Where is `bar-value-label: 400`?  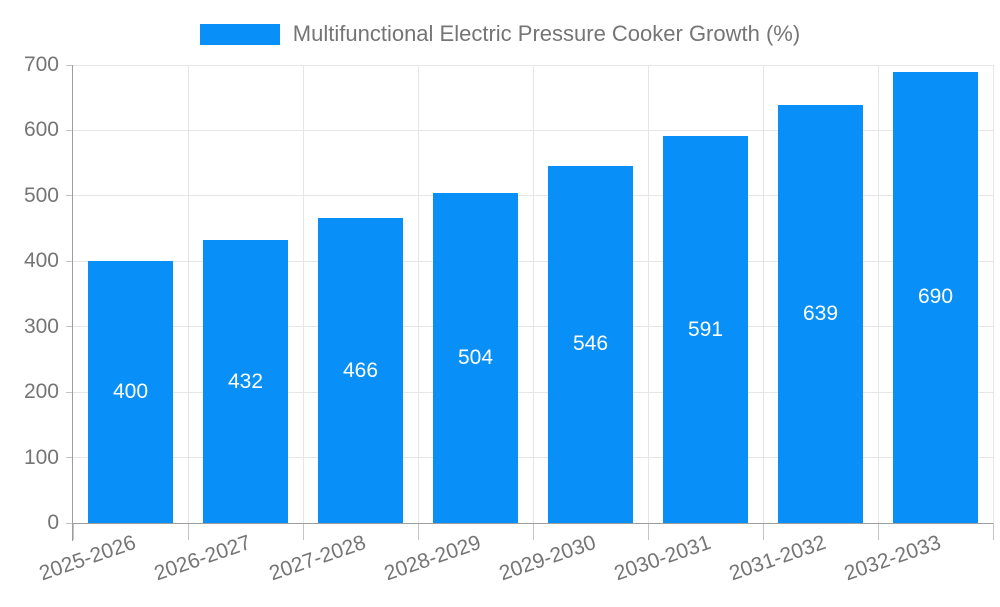
bar-value-label: 400 is located at coordinates (130, 392).